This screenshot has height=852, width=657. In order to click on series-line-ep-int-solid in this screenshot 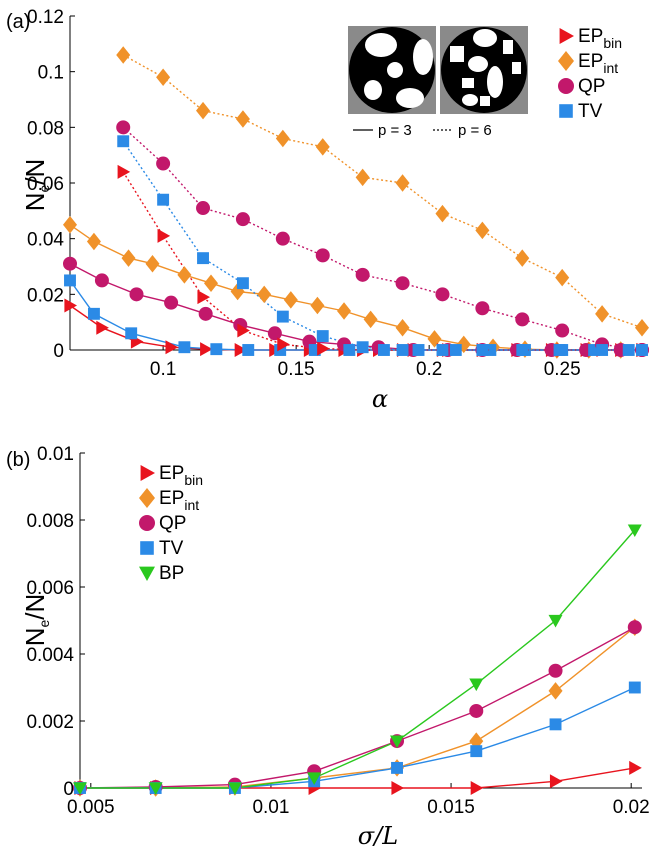, I will do `click(345, 287)`.